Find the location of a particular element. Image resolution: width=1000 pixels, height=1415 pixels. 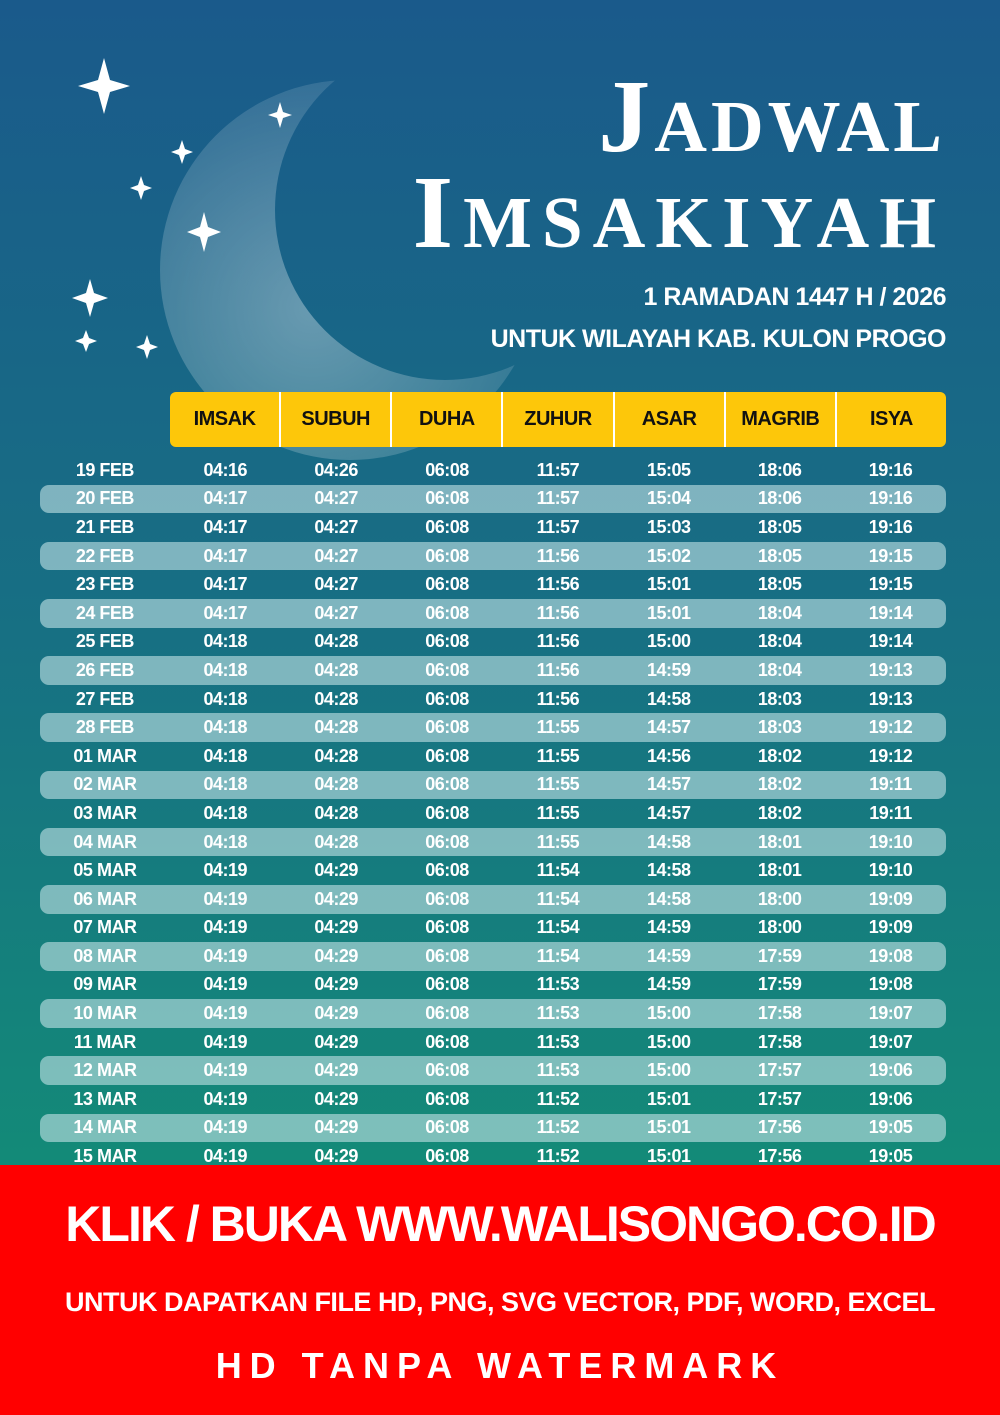

time-cell: 19:13 is located at coordinates (890, 670).